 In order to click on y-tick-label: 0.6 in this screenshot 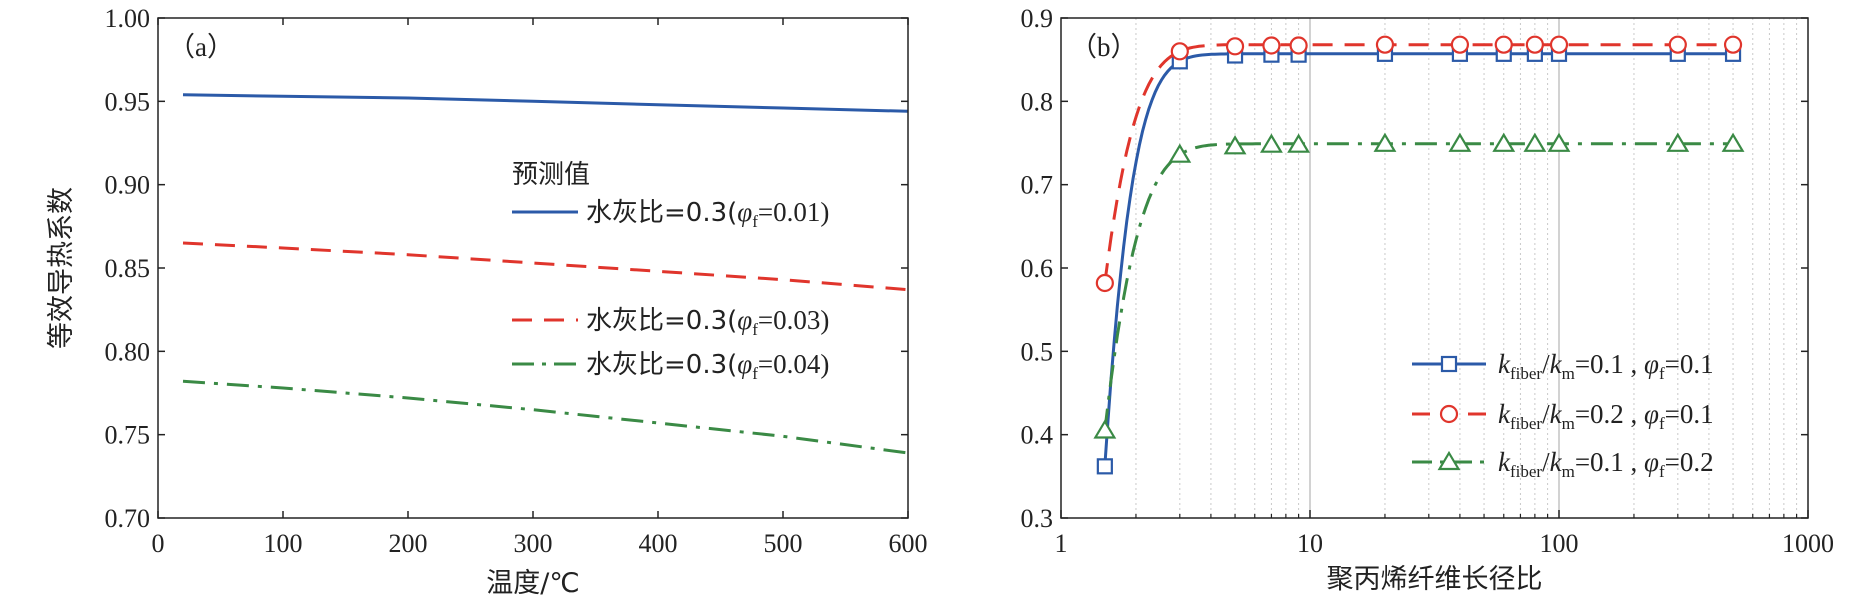, I will do `click(1037, 268)`.